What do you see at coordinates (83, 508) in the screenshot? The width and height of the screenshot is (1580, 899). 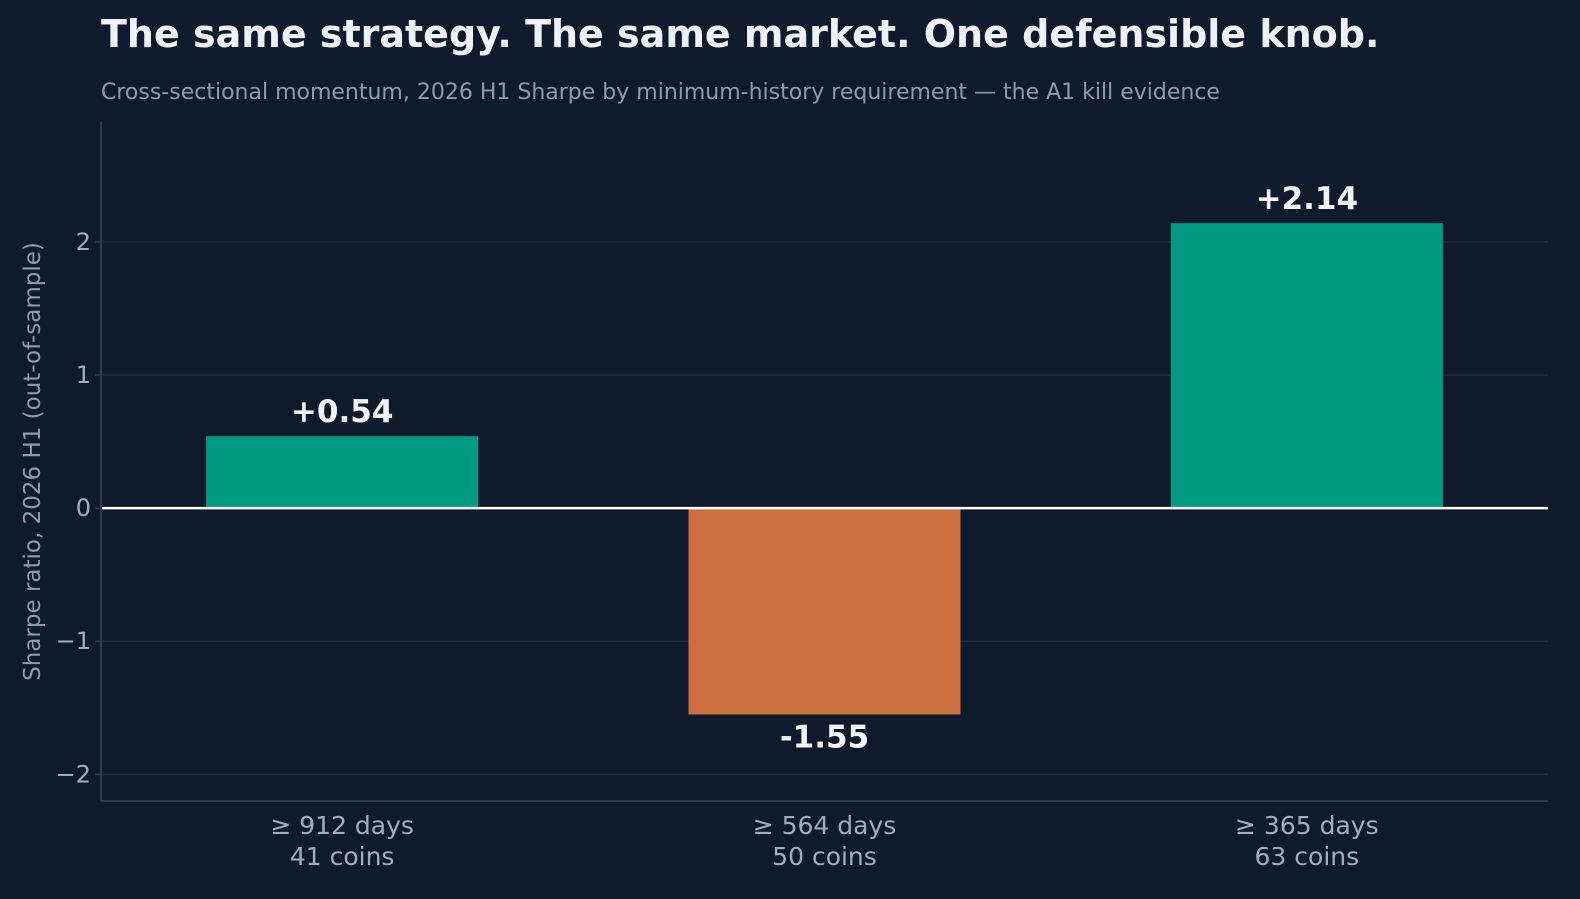 I see `y-tick-label: 0` at bounding box center [83, 508].